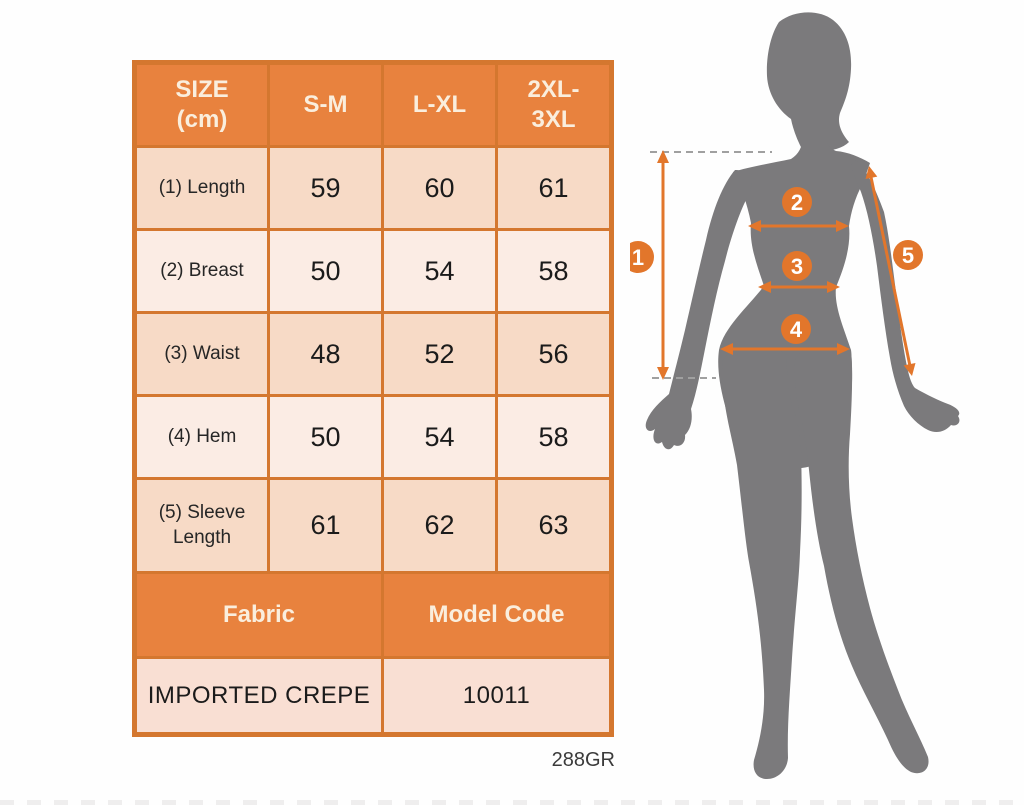 Image resolution: width=1024 pixels, height=805 pixels. What do you see at coordinates (798, 226) in the screenshot?
I see `arrow-breast` at bounding box center [798, 226].